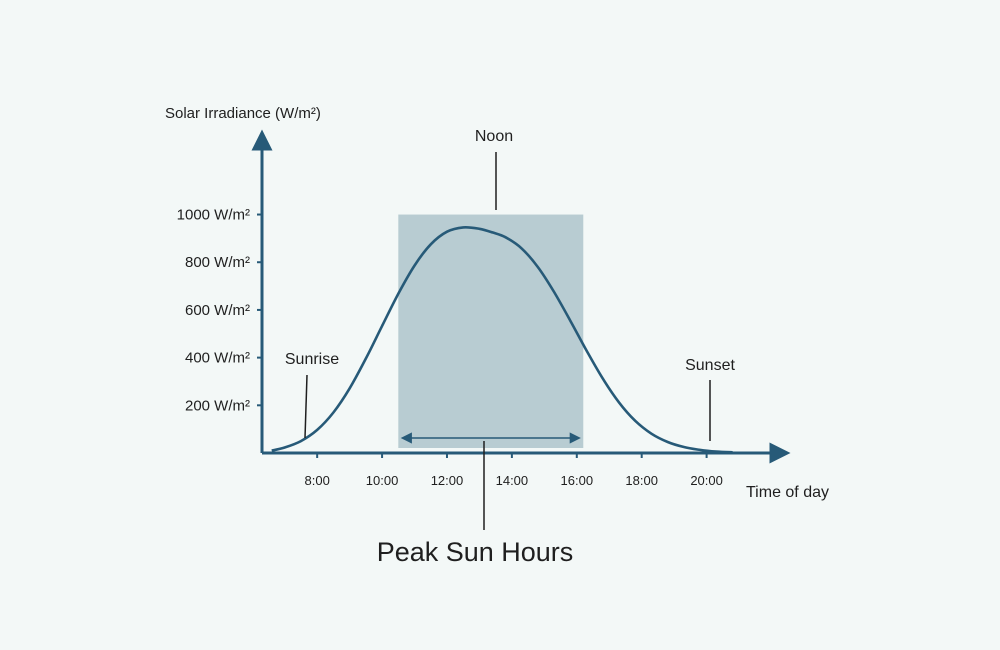 This screenshot has height=650, width=1000. Describe the element at coordinates (706, 480) in the screenshot. I see `x-tick-label: 20:00` at that location.